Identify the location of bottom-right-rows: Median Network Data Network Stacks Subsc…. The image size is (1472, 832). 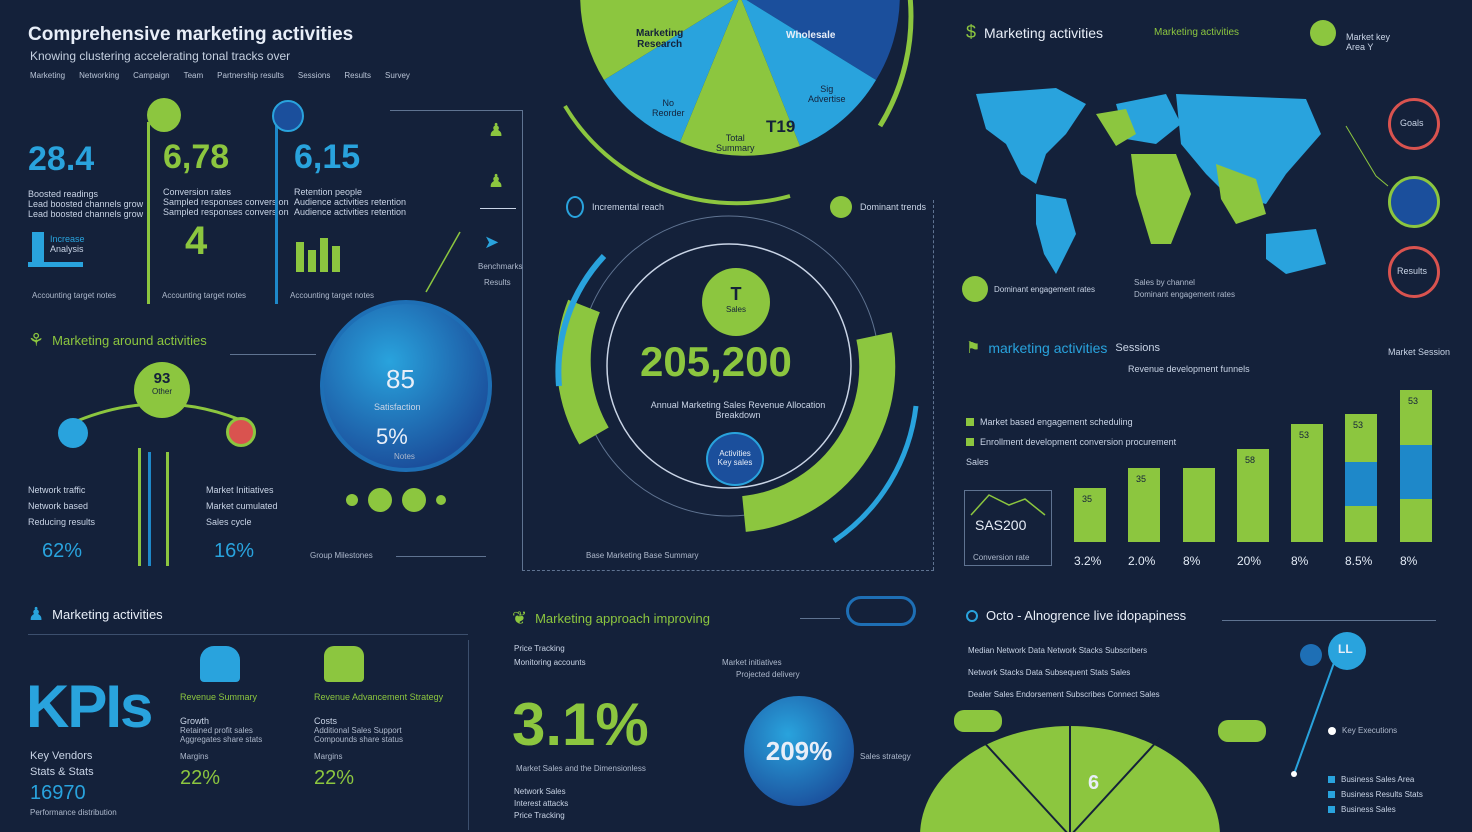
(1064, 672).